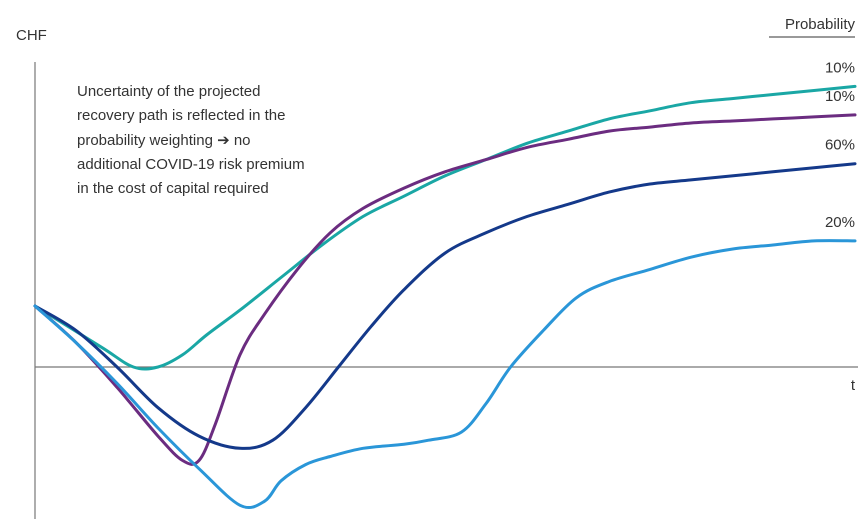 The height and width of the screenshot is (519, 858). Describe the element at coordinates (840, 222) in the screenshot. I see `series-label-4: 20%` at that location.